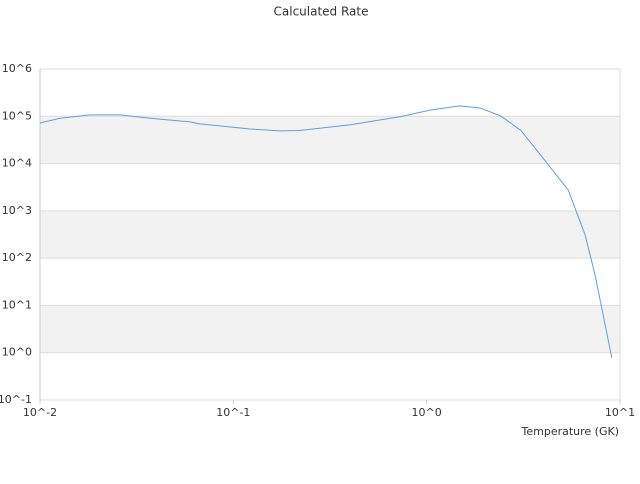 The width and height of the screenshot is (640, 484). What do you see at coordinates (620, 412) in the screenshot?
I see `x-tick-label: 10^1` at bounding box center [620, 412].